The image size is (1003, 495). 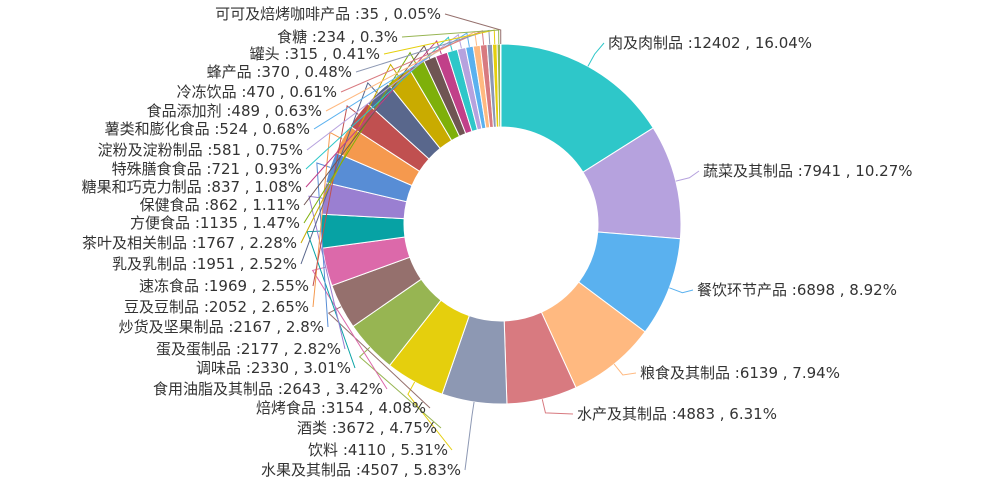 I want to click on slice-label-14: 豆及豆制品 :2052 , 2.65%, so click(x=216, y=307).